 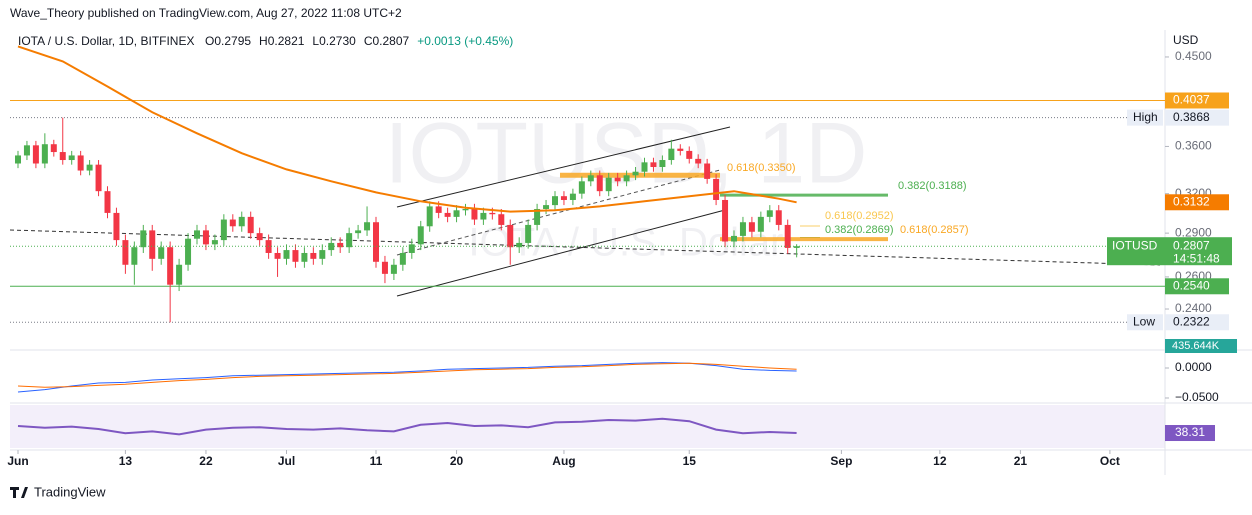 What do you see at coordinates (626, 243) in the screenshot?
I see `watermark-sub: IOTA / U.S. Dollar` at bounding box center [626, 243].